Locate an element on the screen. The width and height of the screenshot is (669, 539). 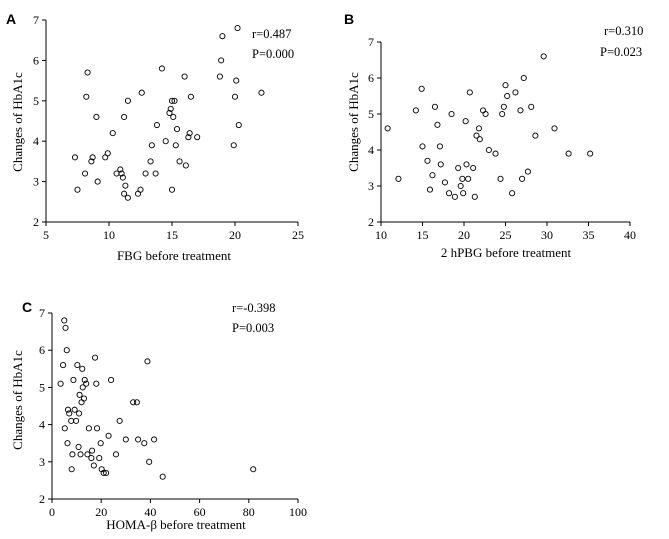
r-value-label: r=0.487 is located at coordinates (271, 34).